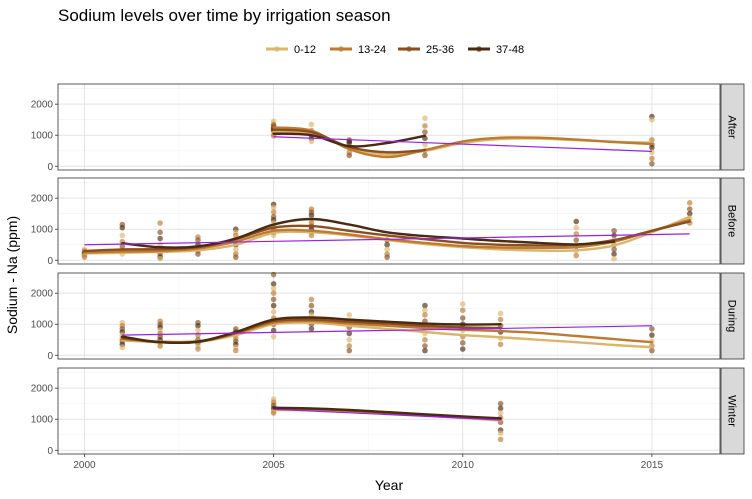 This screenshot has height=499, width=752. What do you see at coordinates (395, 50) in the screenshot?
I see `legend: 0-12 13-24 25-36 37-48` at bounding box center [395, 50].